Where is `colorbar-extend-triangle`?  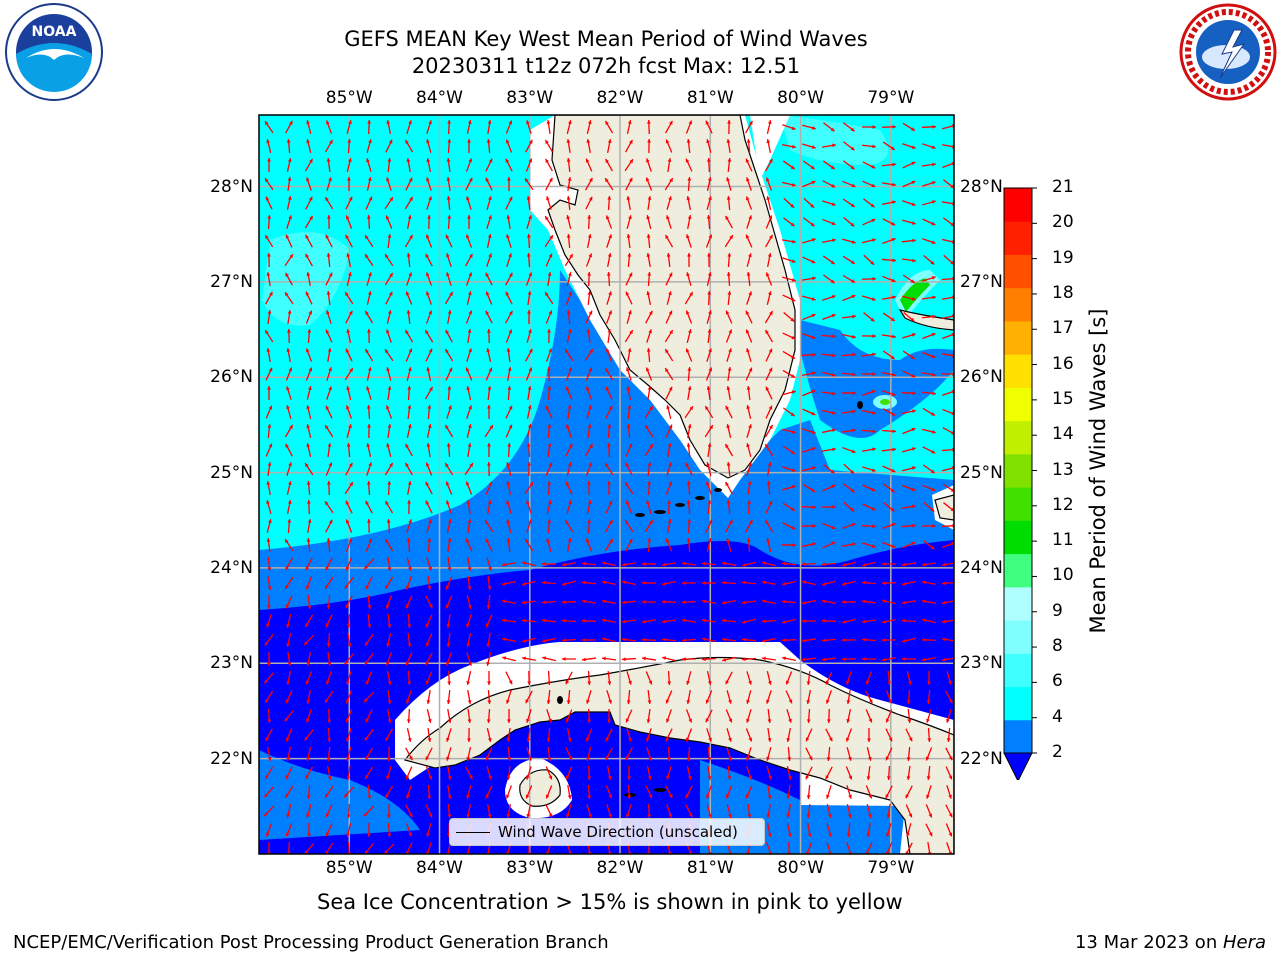
colorbar-extend-triangle is located at coordinates (1018, 766).